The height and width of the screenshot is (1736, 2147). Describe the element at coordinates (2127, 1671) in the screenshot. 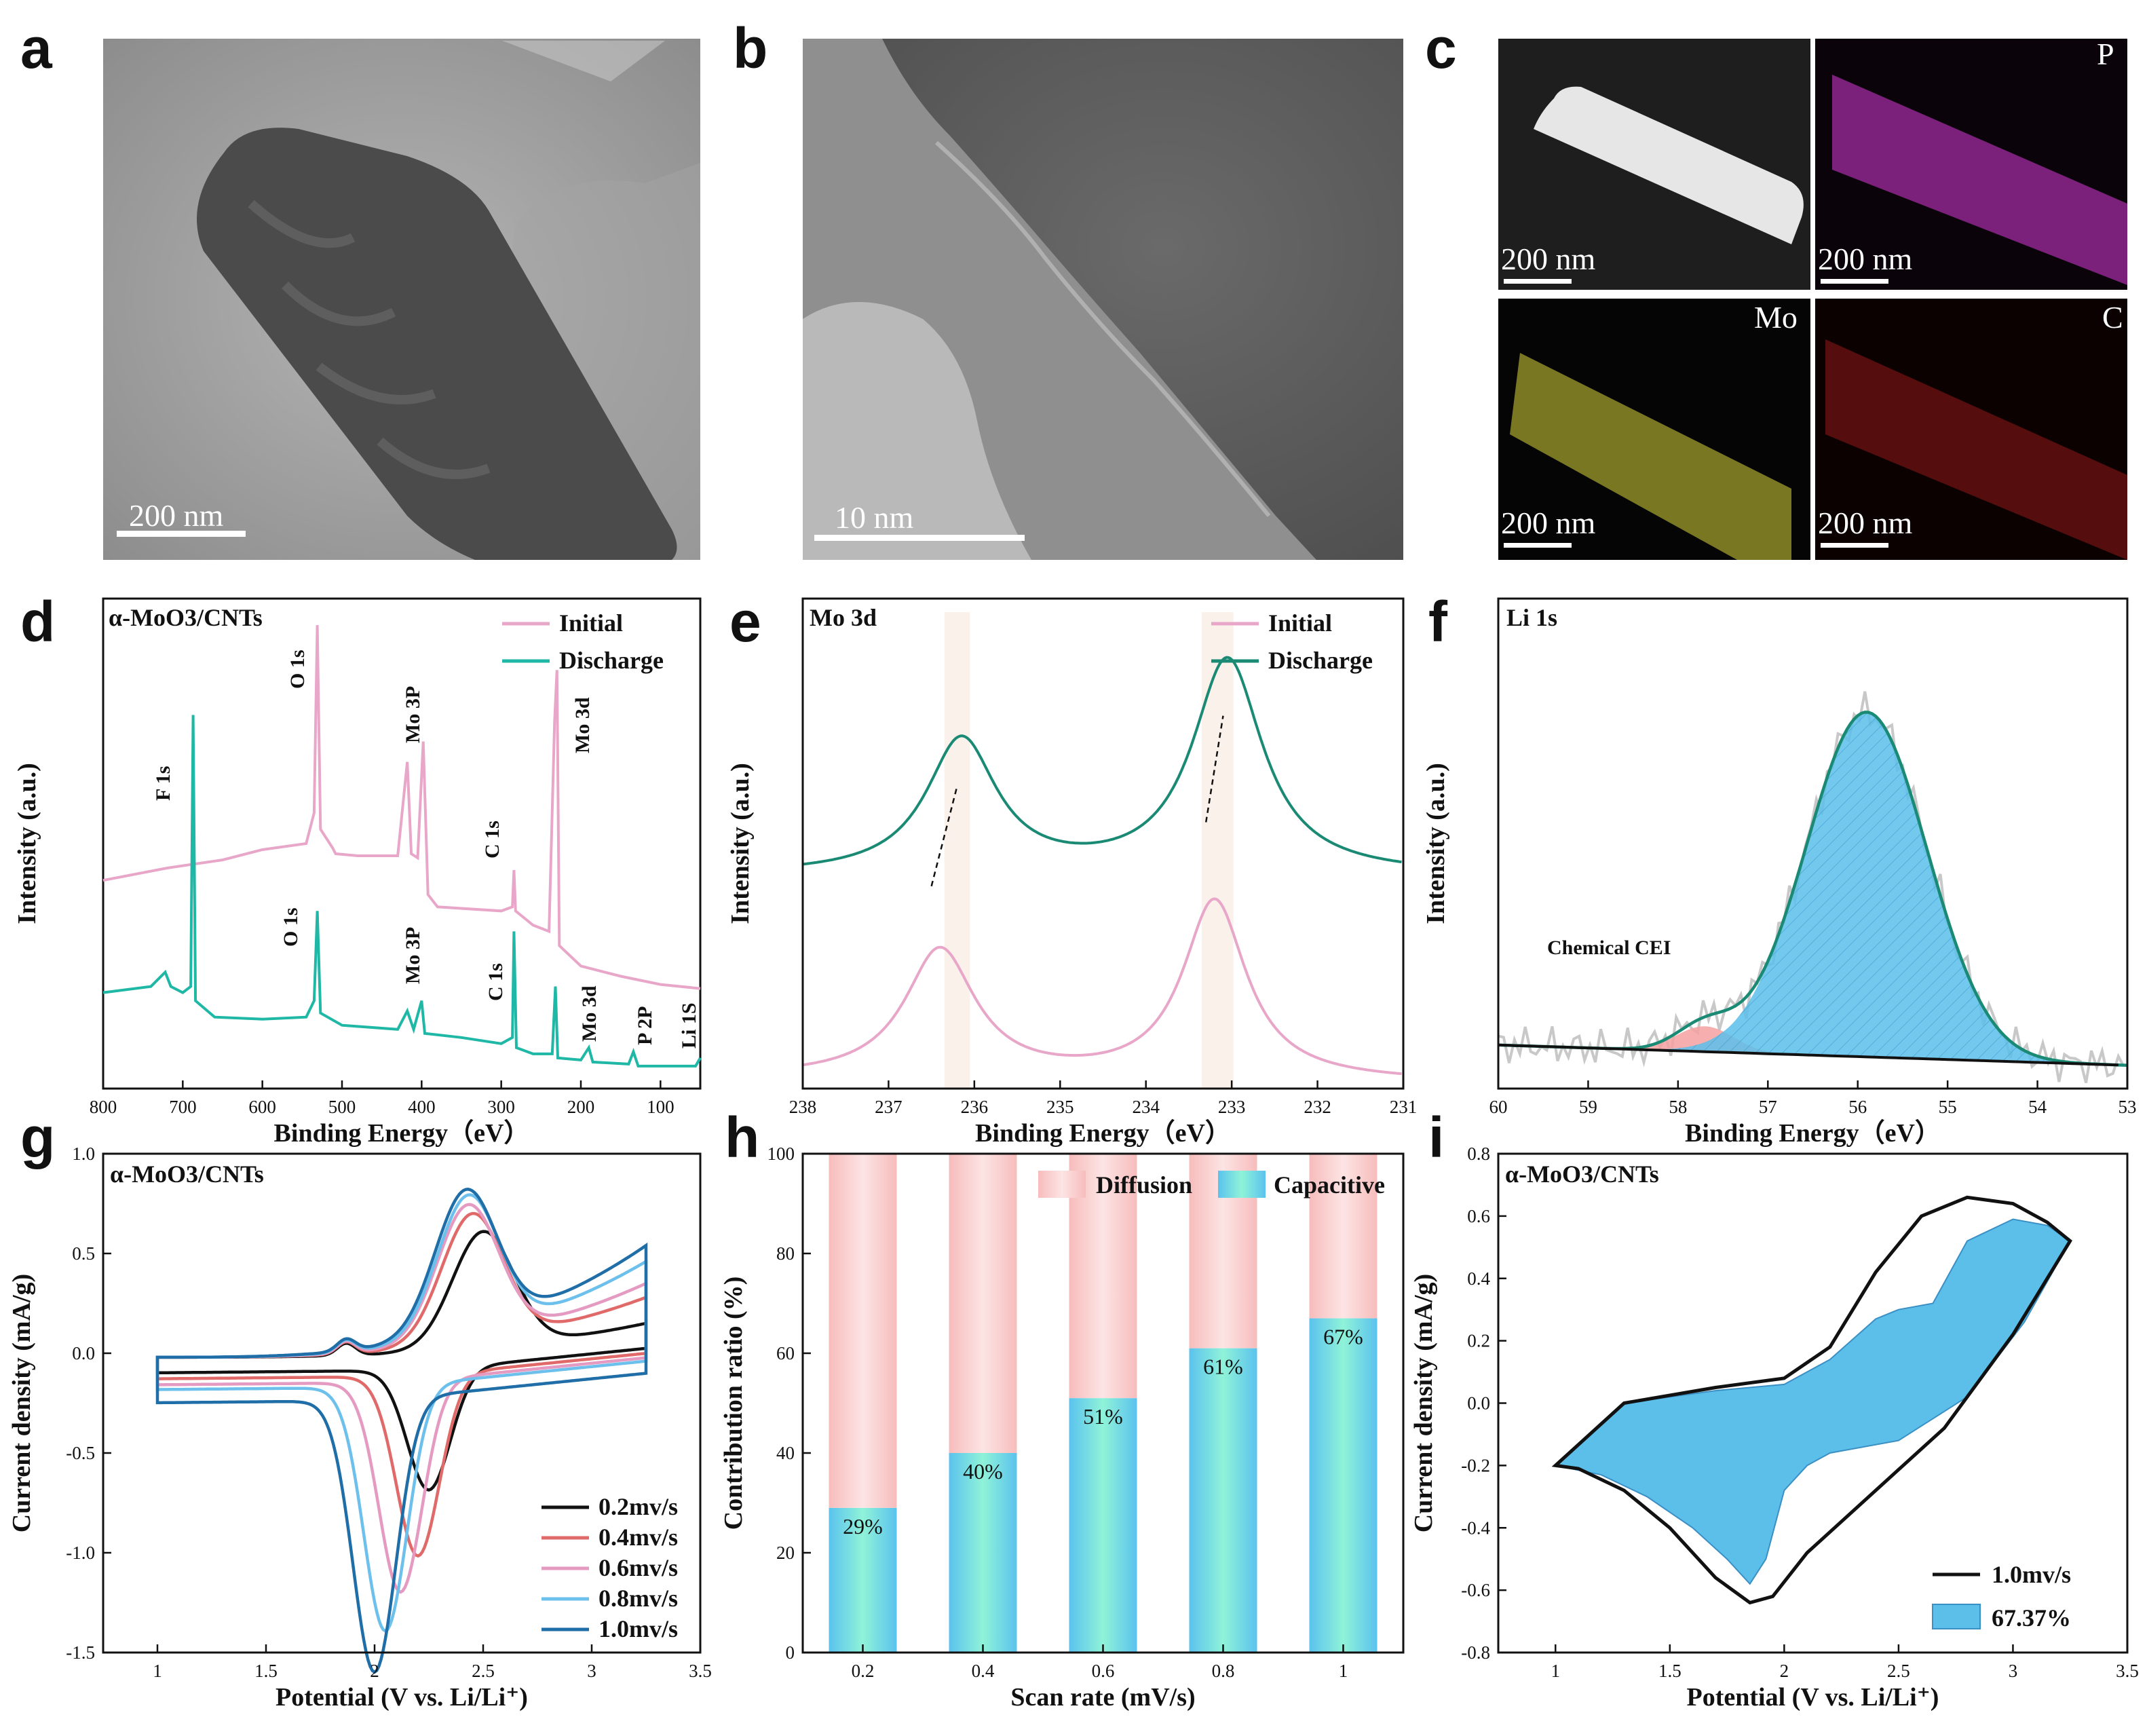

I see `x-tick-label-i-5: 3.5` at that location.